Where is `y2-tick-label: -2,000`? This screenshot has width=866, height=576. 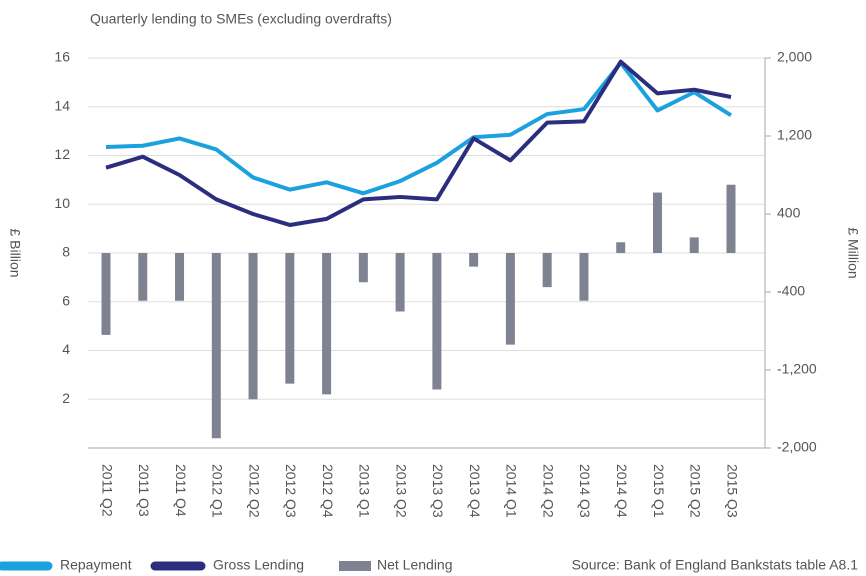 y2-tick-label: -2,000 is located at coordinates (797, 447).